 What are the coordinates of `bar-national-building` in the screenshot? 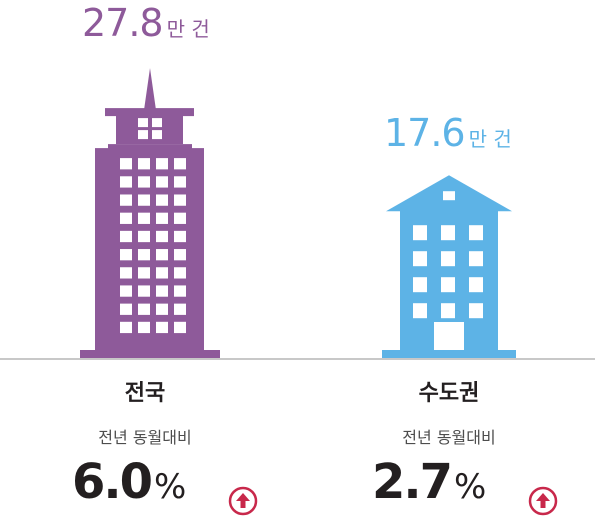 It's located at (150, 214).